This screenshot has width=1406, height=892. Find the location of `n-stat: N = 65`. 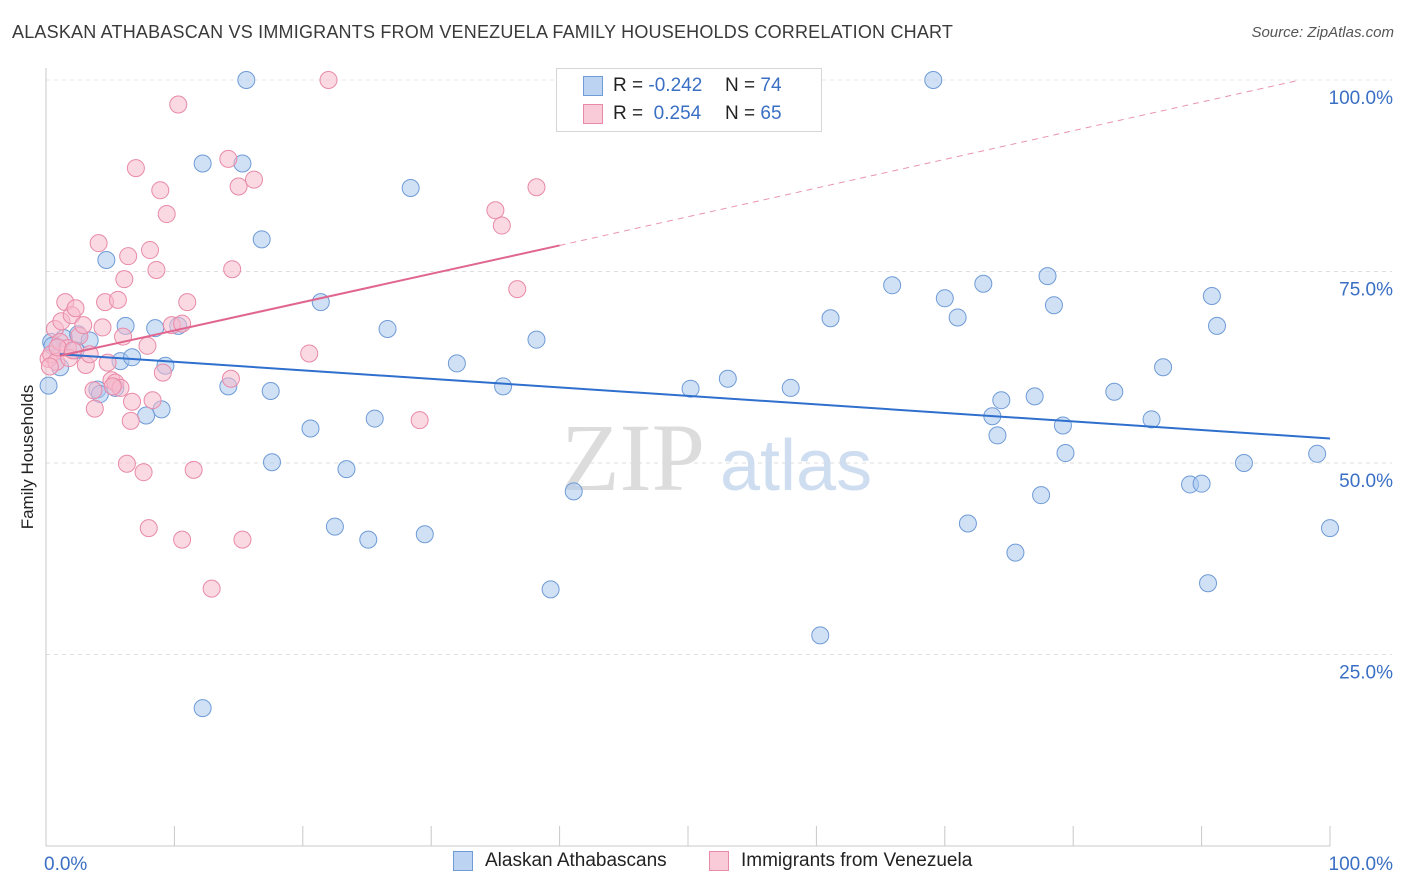

n-stat: N = 65 is located at coordinates (753, 114).